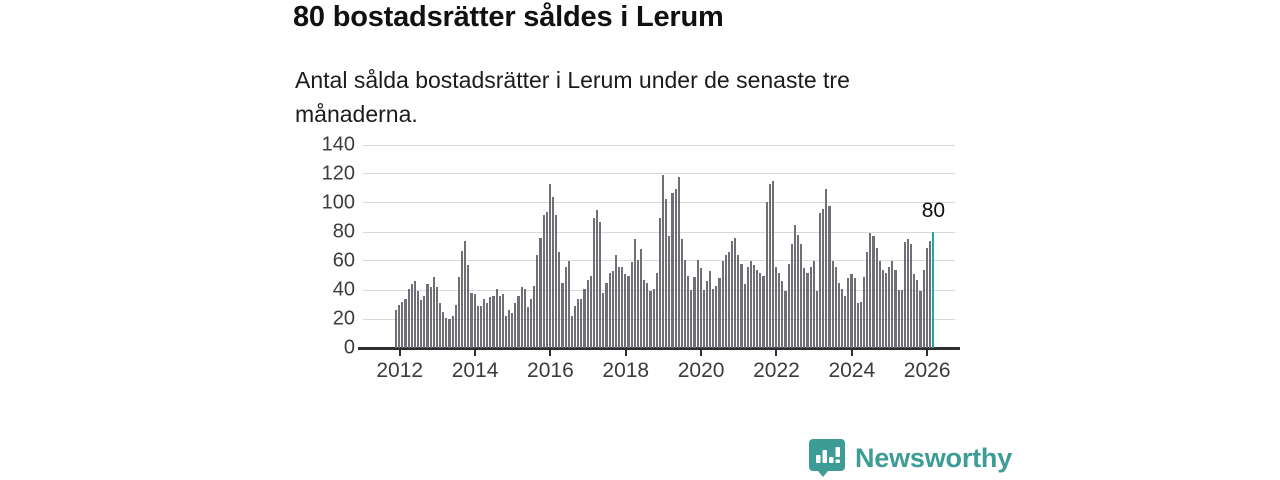  Describe the element at coordinates (343, 318) in the screenshot. I see `y-tick-label: 20` at that location.